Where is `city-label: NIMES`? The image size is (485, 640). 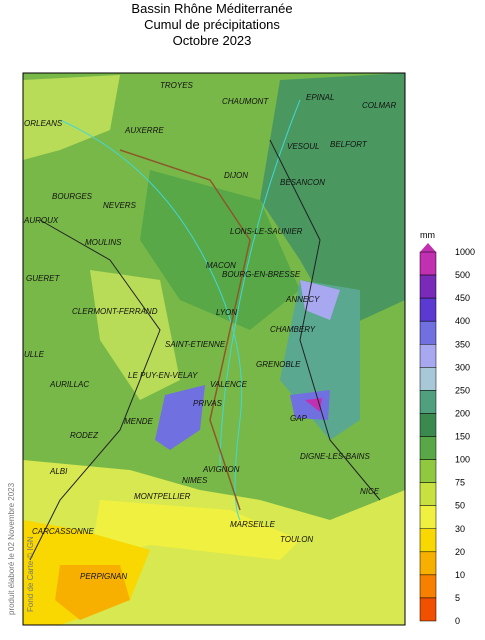
city-label: NIMES is located at coordinates (195, 480).